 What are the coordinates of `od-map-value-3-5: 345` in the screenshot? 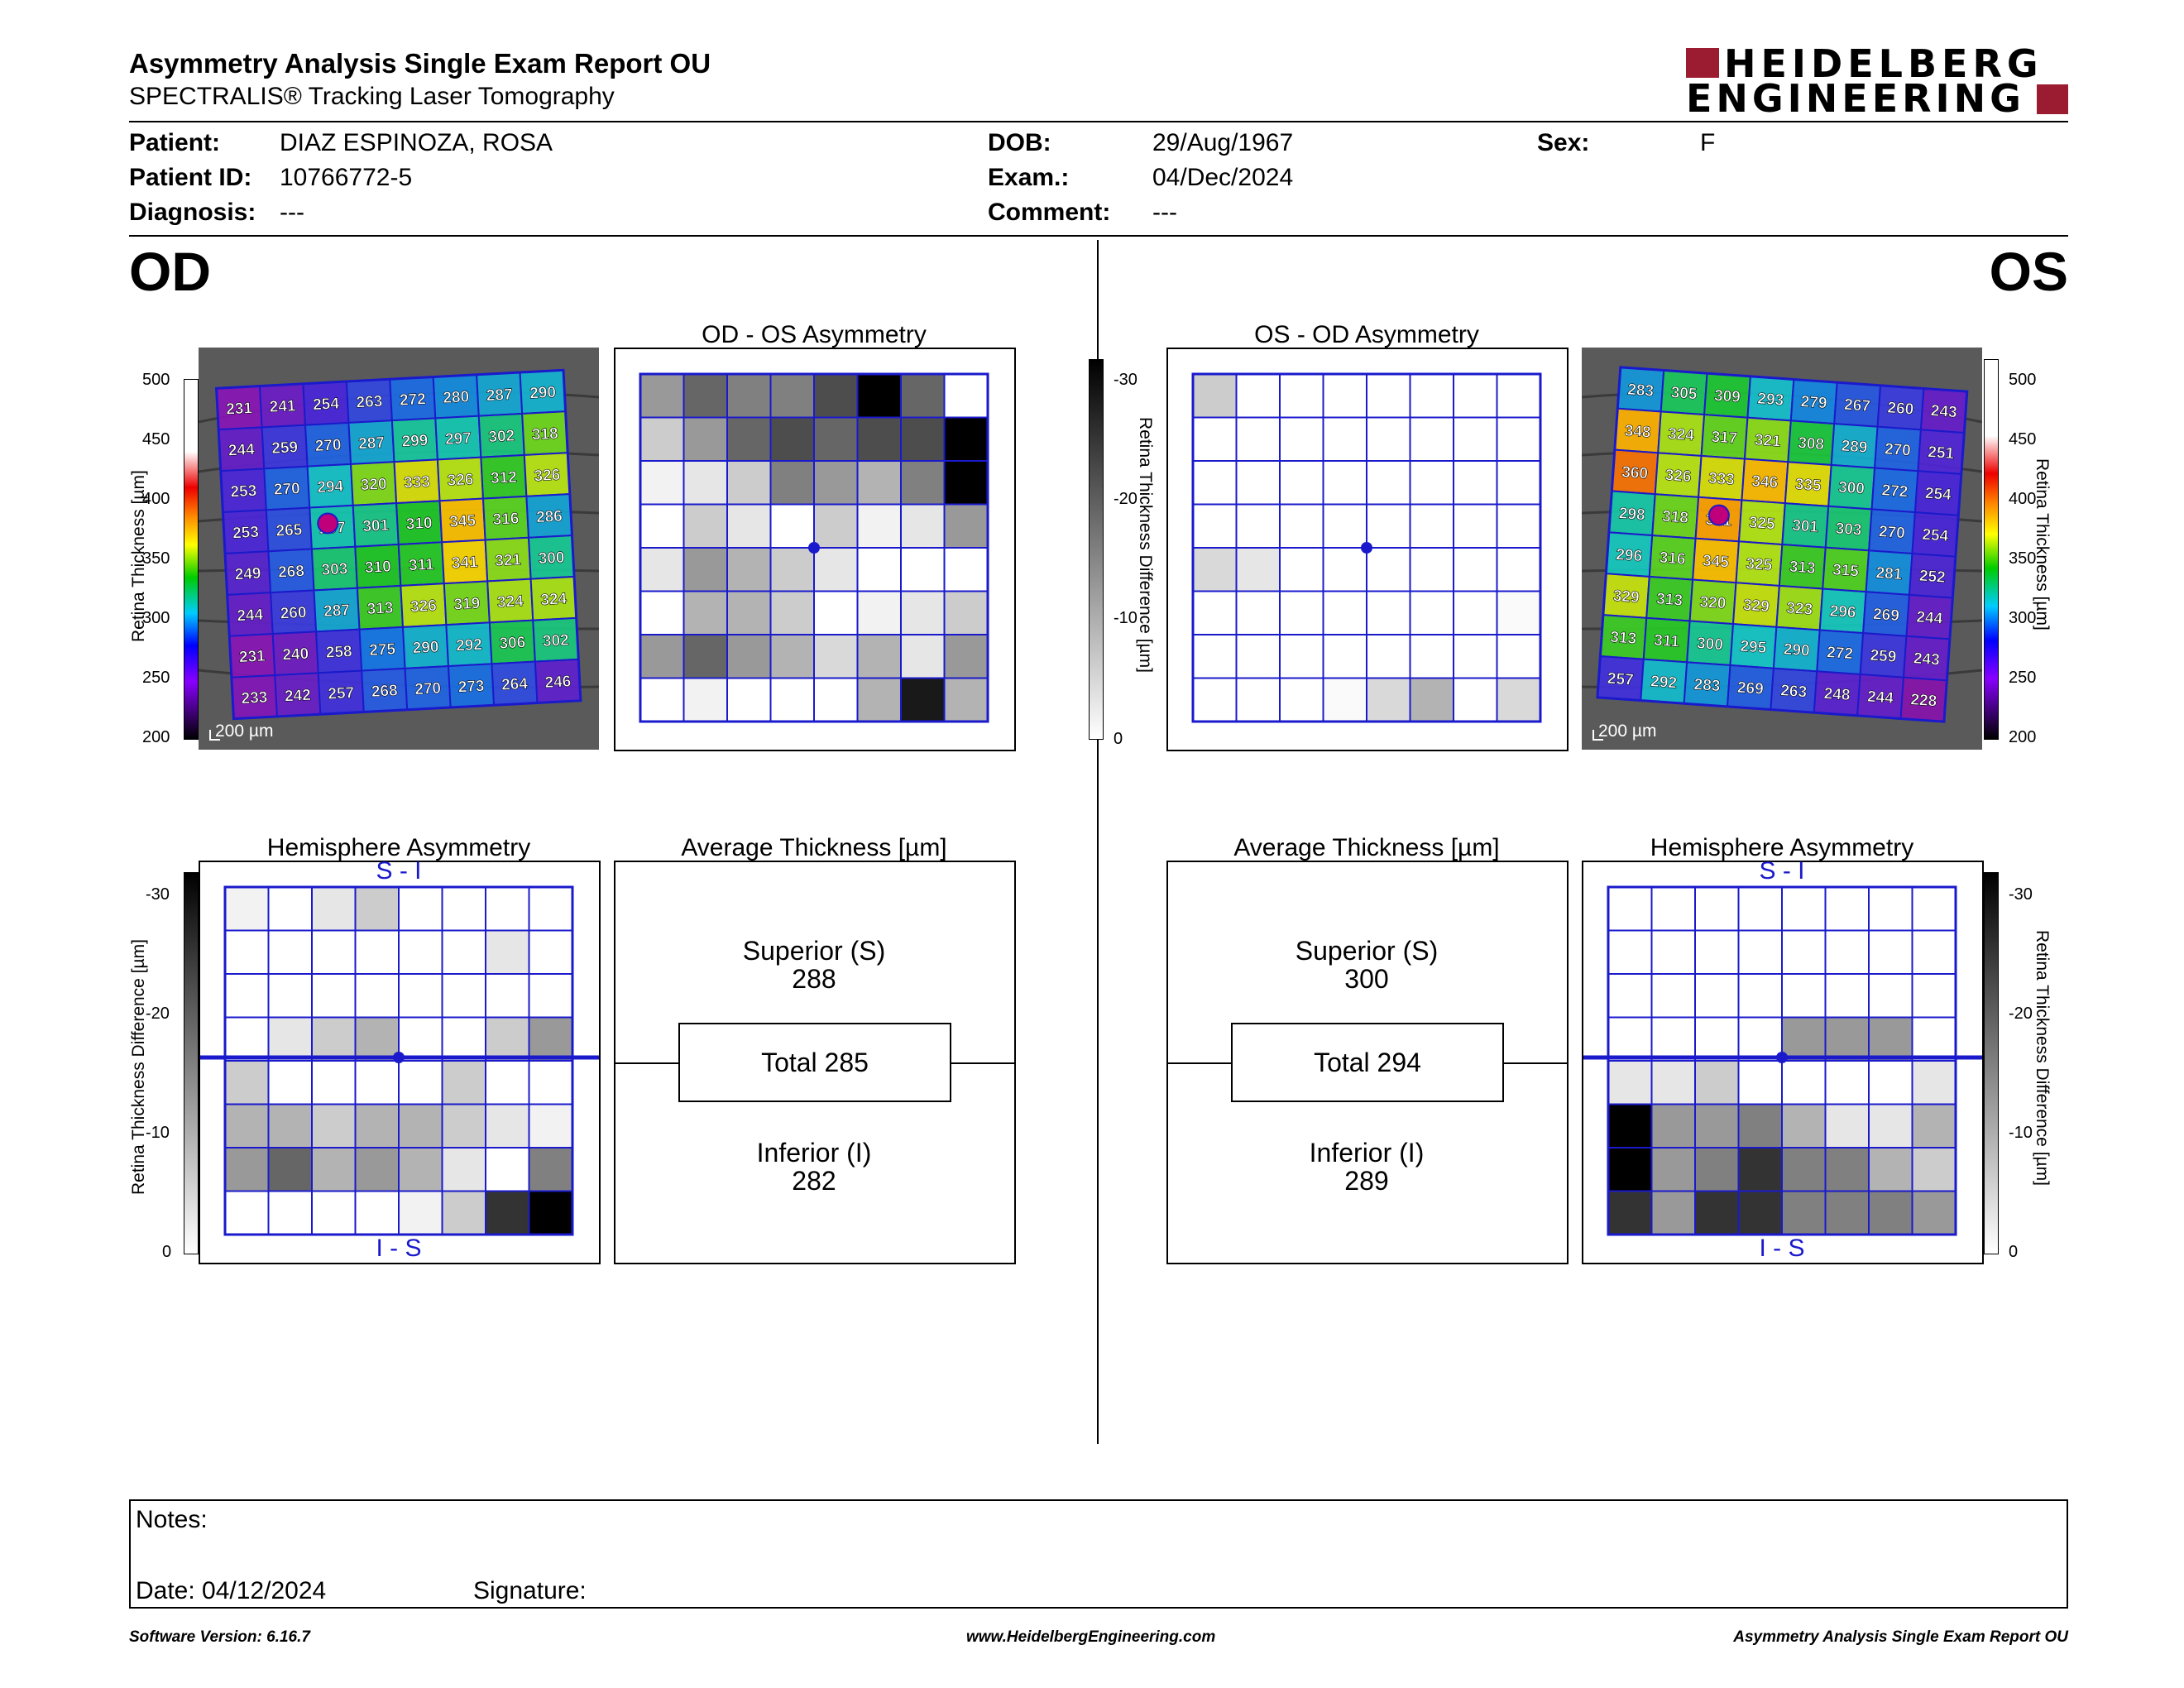 It's located at (463, 521).